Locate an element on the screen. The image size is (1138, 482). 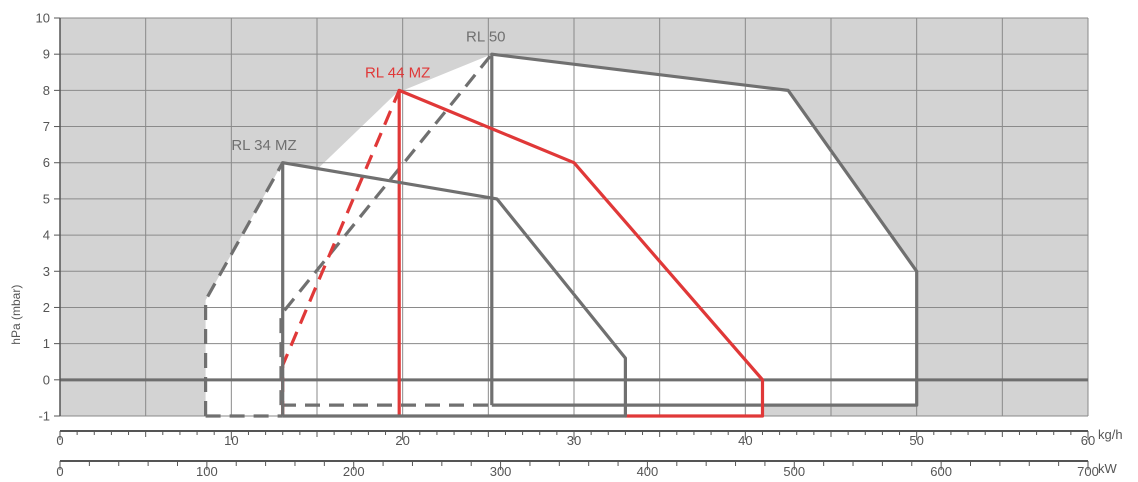
y-tick-label: 10 is located at coordinates (43, 18).